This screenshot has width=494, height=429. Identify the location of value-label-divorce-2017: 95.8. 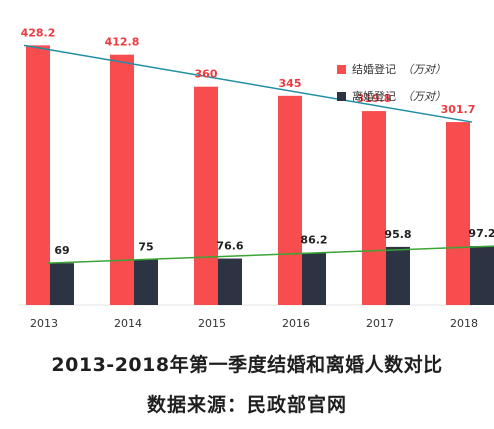
(397, 234).